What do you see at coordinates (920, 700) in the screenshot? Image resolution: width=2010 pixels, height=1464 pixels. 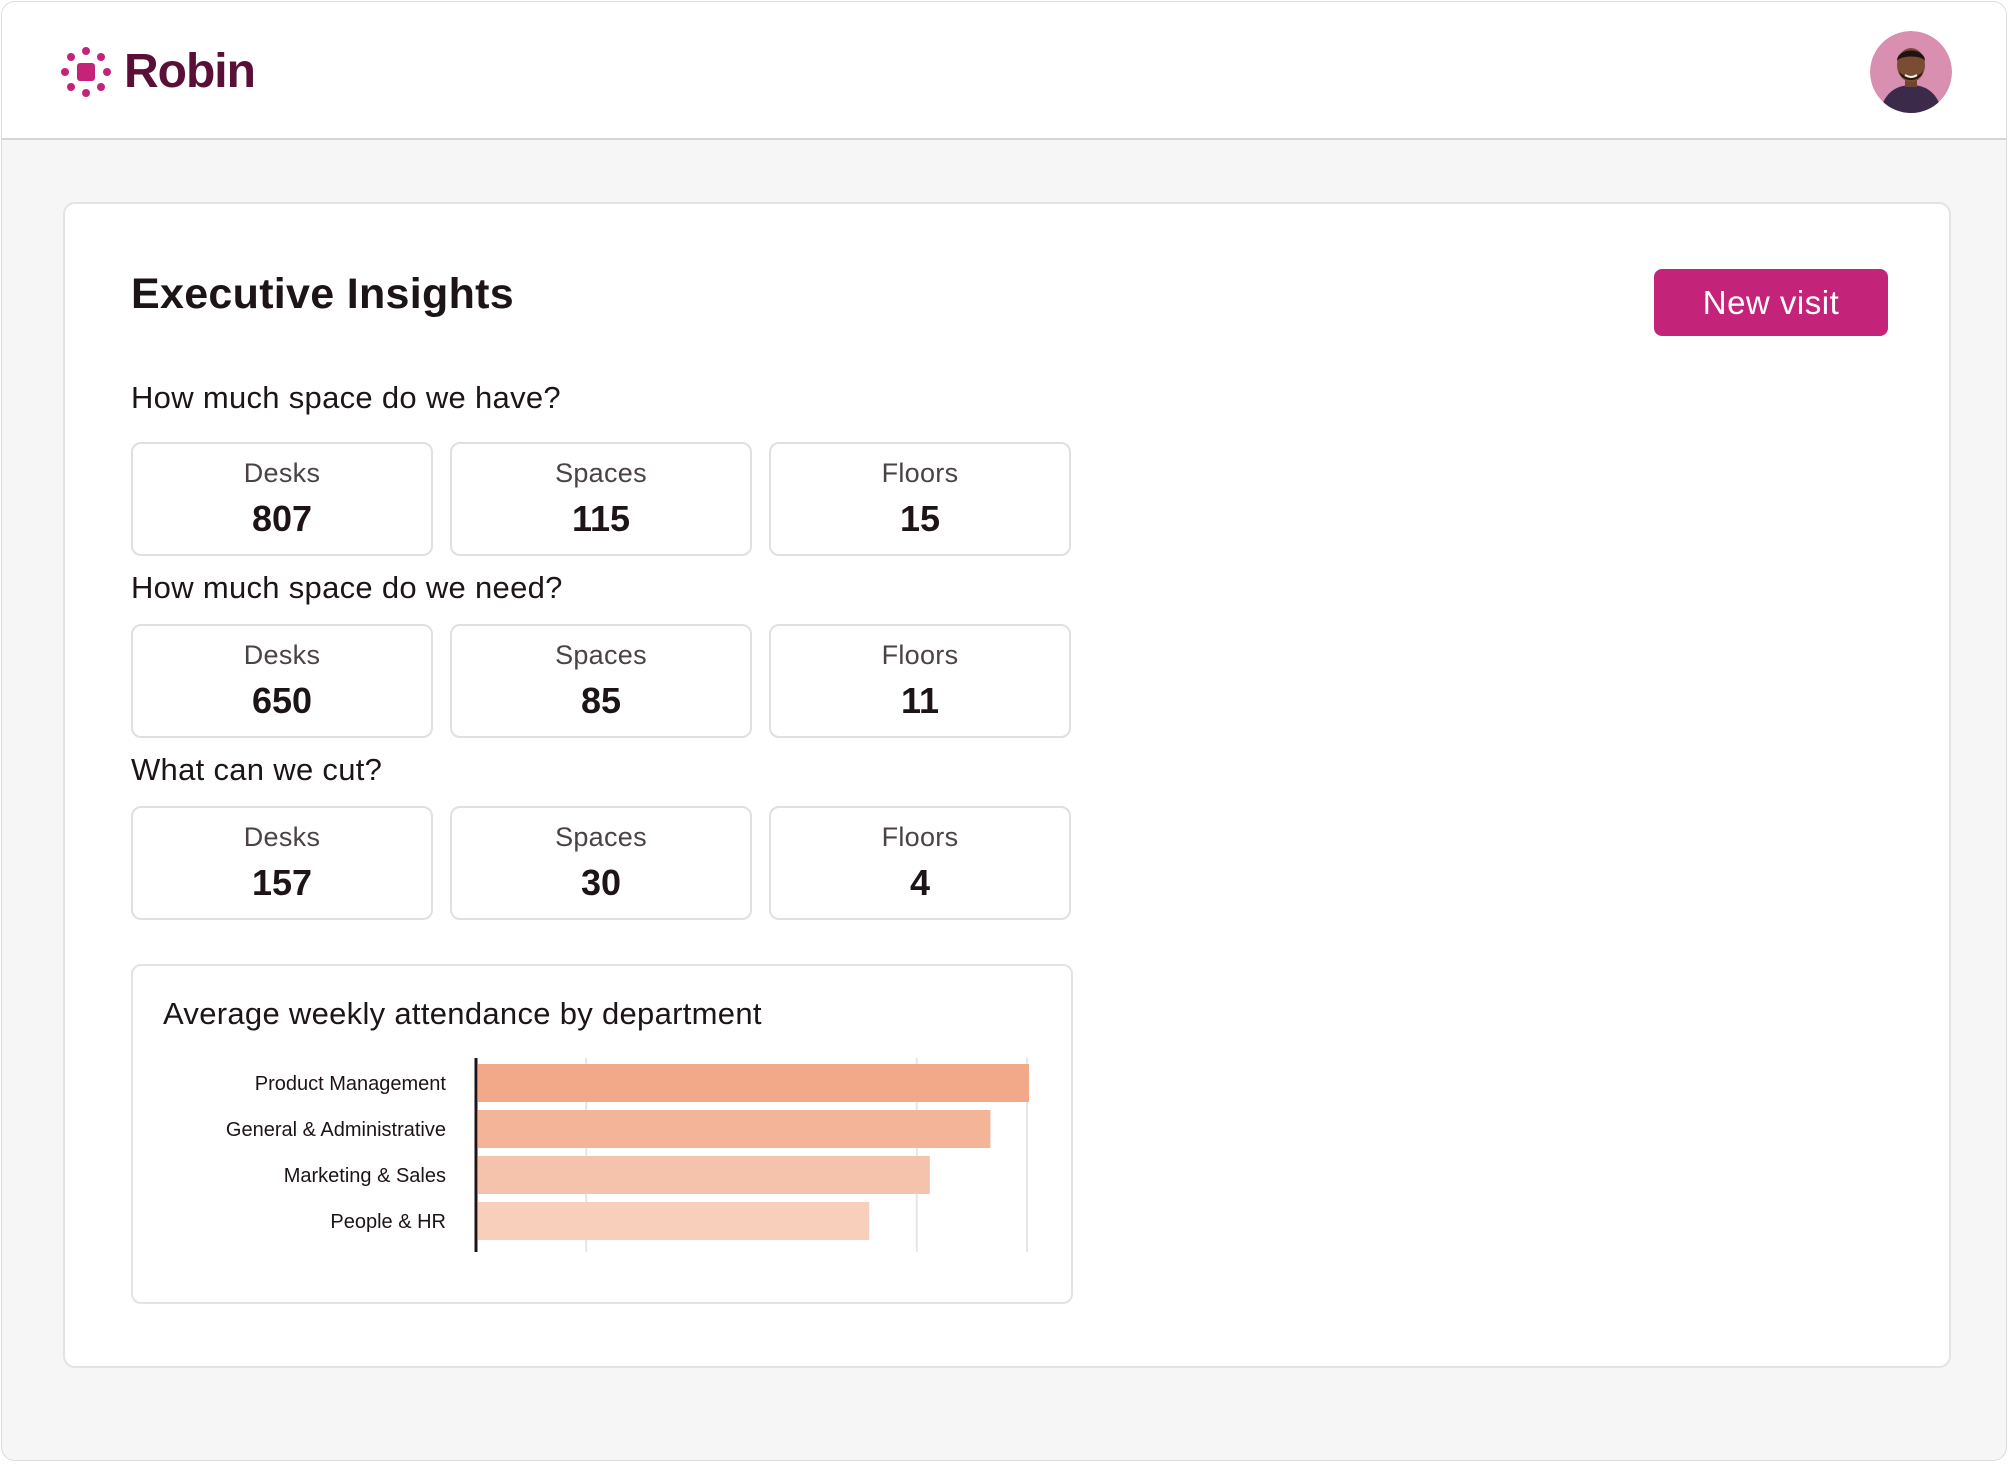 I see `stat-value: 11` at bounding box center [920, 700].